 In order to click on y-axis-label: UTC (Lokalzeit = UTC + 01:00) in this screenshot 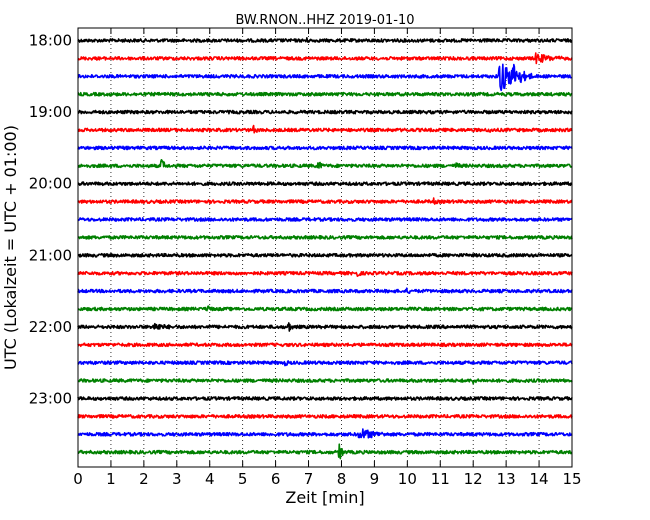, I will do `click(10, 247)`.